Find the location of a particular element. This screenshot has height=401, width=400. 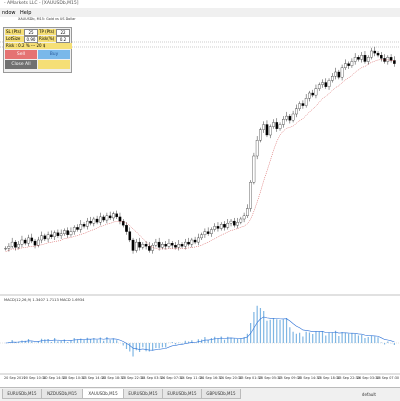

sl-input: 25 is located at coordinates (31, 32).